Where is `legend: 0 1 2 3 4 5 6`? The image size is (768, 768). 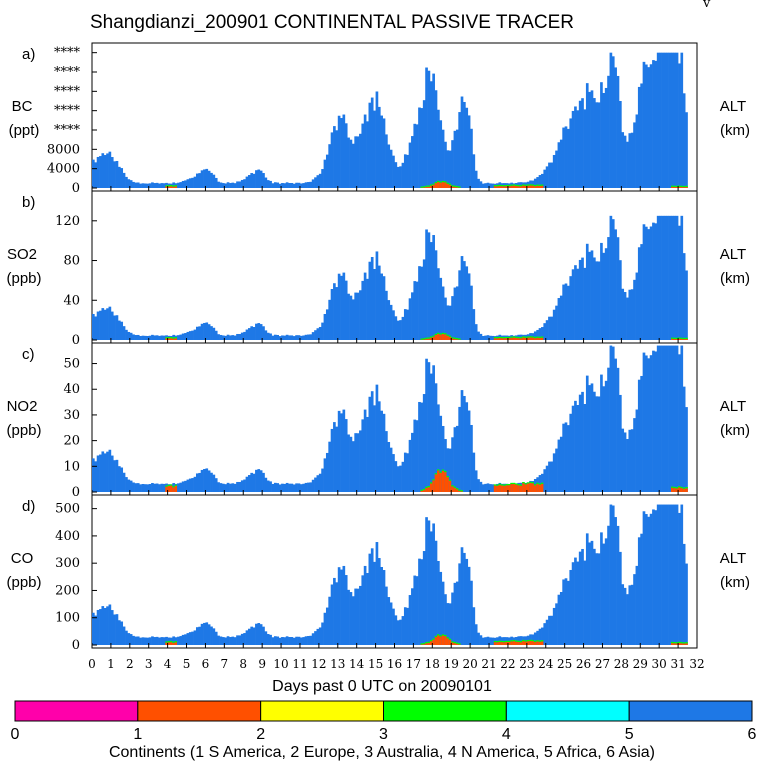 legend: 0 1 2 3 4 5 6 is located at coordinates (384, 721).